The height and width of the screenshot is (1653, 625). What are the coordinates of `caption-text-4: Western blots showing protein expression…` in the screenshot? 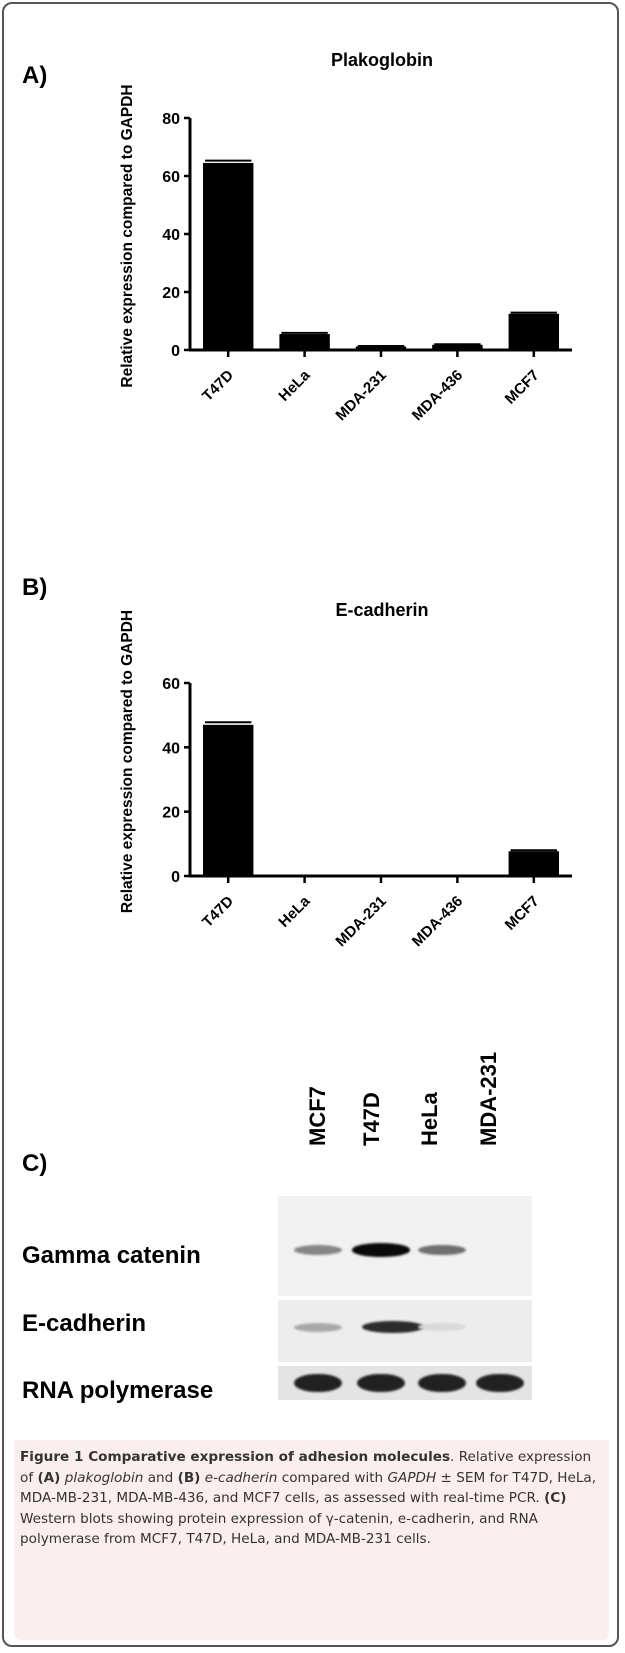 It's located at (279, 1529).